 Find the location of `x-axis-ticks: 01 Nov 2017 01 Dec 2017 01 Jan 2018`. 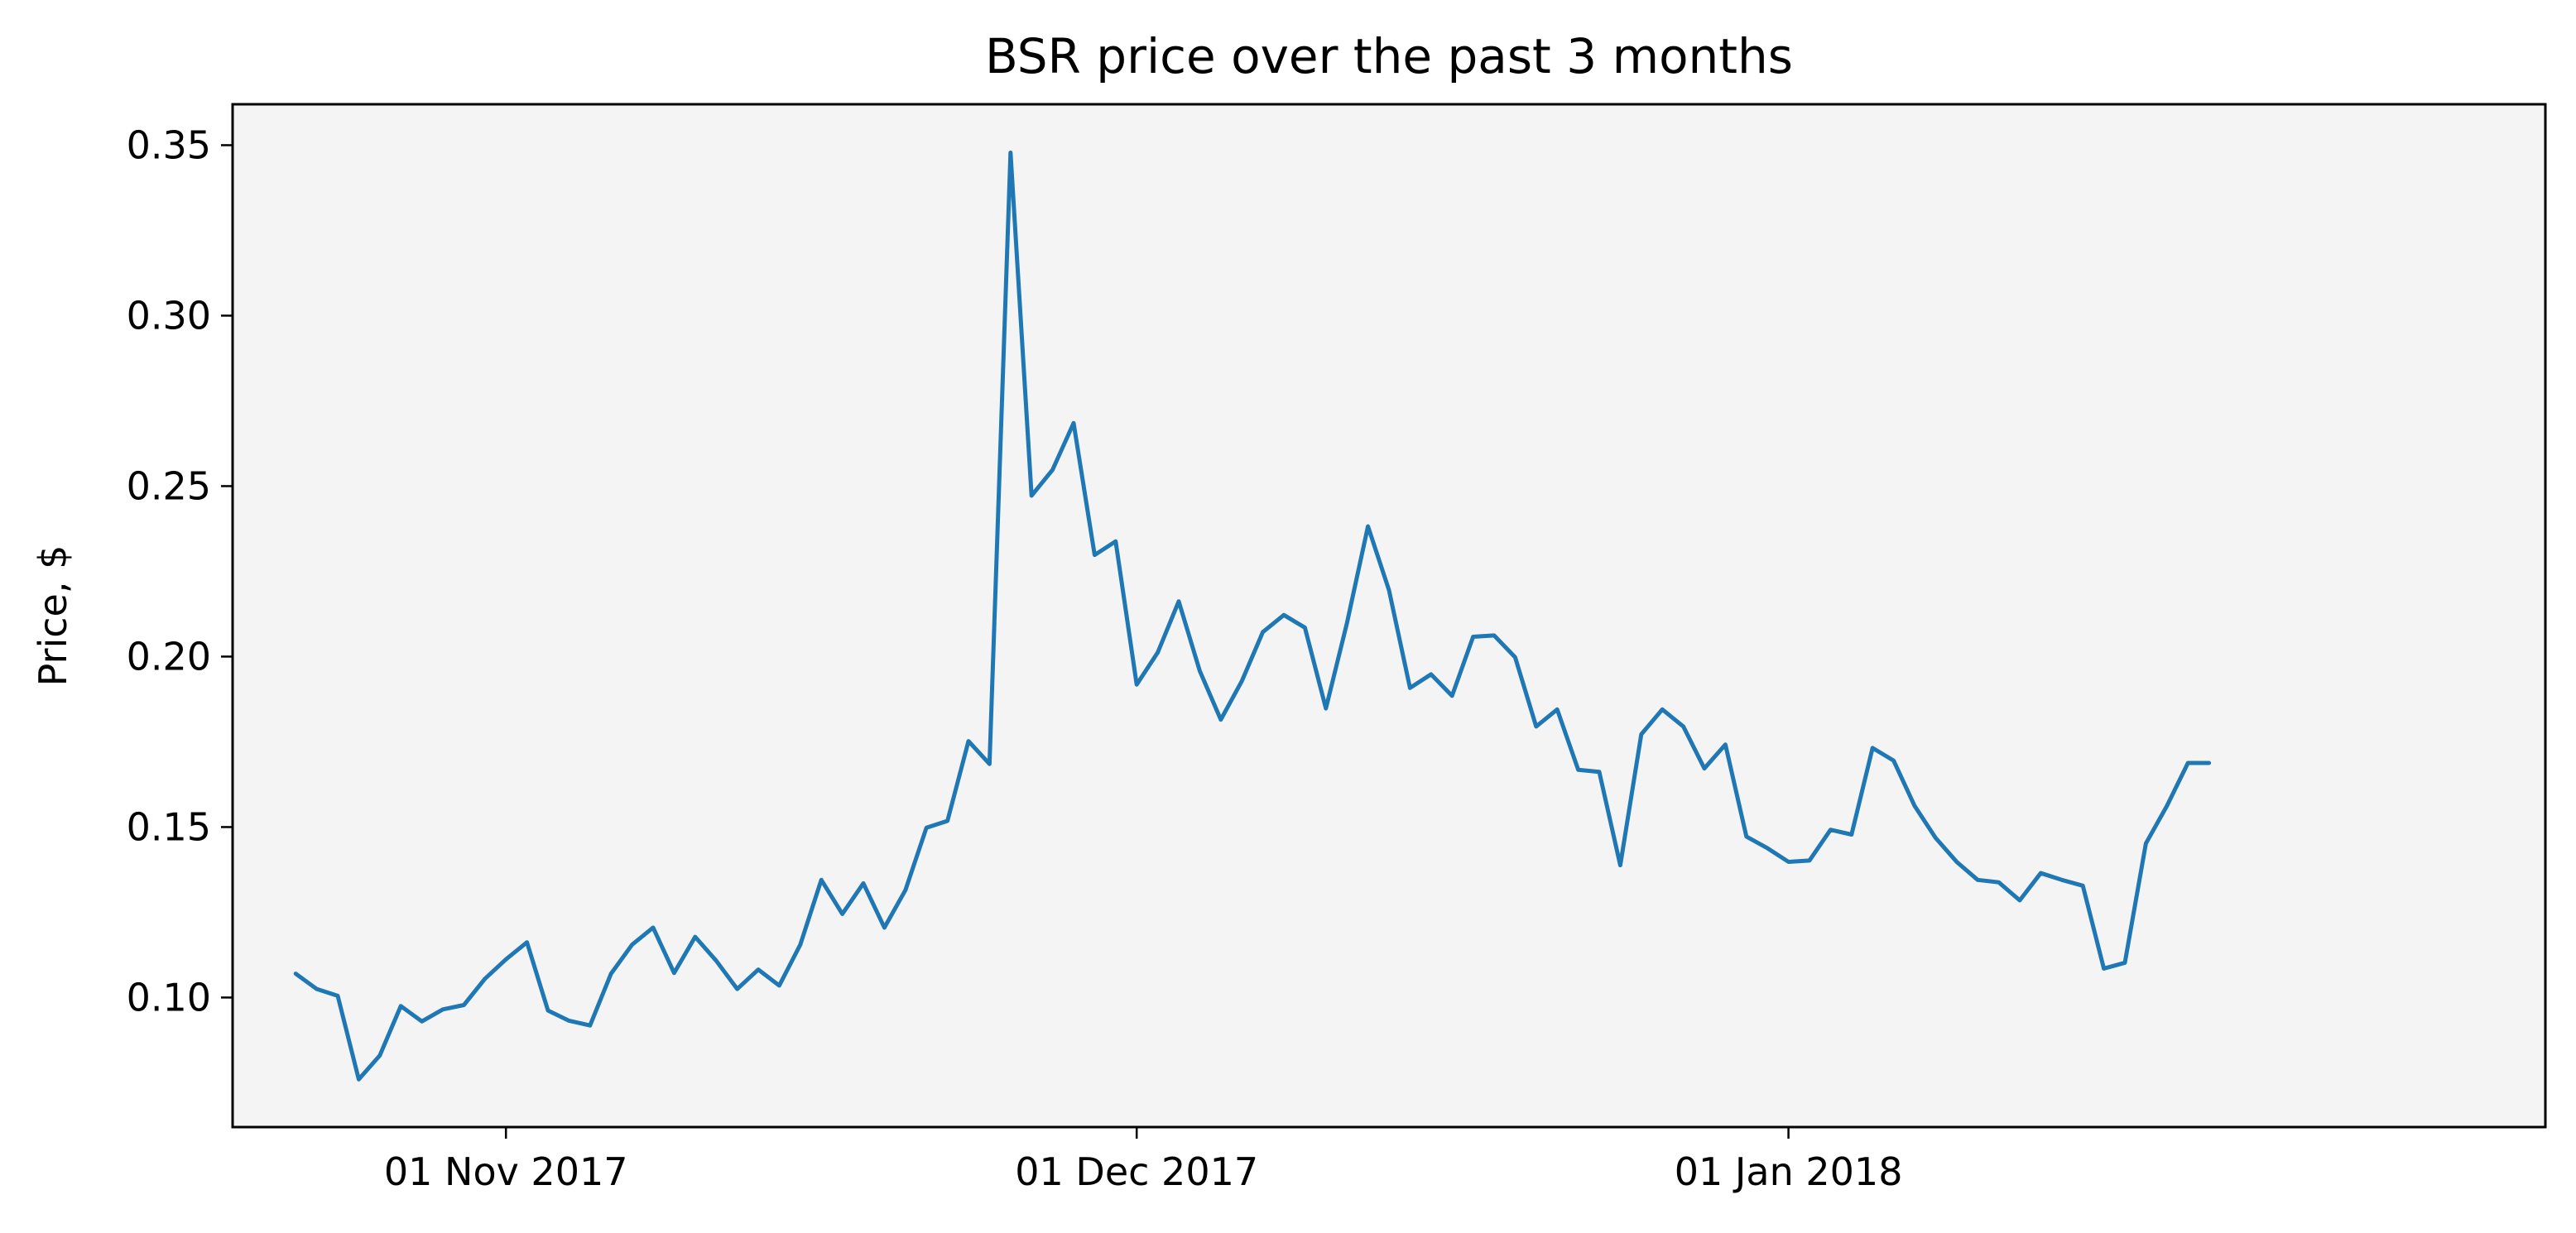

x-axis-ticks: 01 Nov 2017 01 Dec 2017 01 Jan 2018 is located at coordinates (1143, 1160).